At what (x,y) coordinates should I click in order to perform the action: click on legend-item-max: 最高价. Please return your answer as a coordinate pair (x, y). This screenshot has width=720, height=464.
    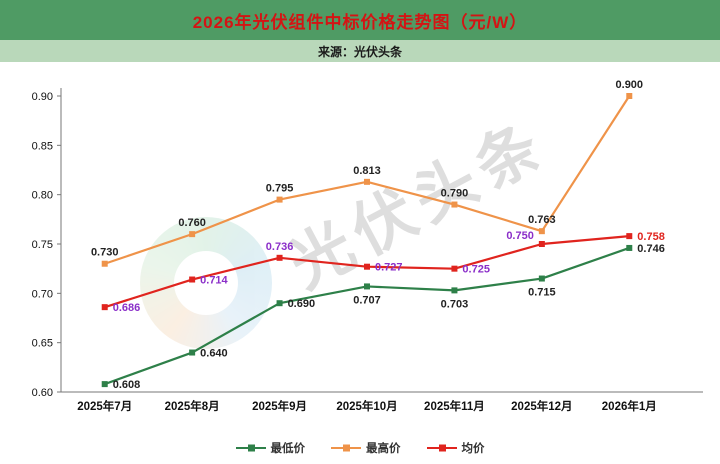
    Looking at the image, I should click on (366, 448).